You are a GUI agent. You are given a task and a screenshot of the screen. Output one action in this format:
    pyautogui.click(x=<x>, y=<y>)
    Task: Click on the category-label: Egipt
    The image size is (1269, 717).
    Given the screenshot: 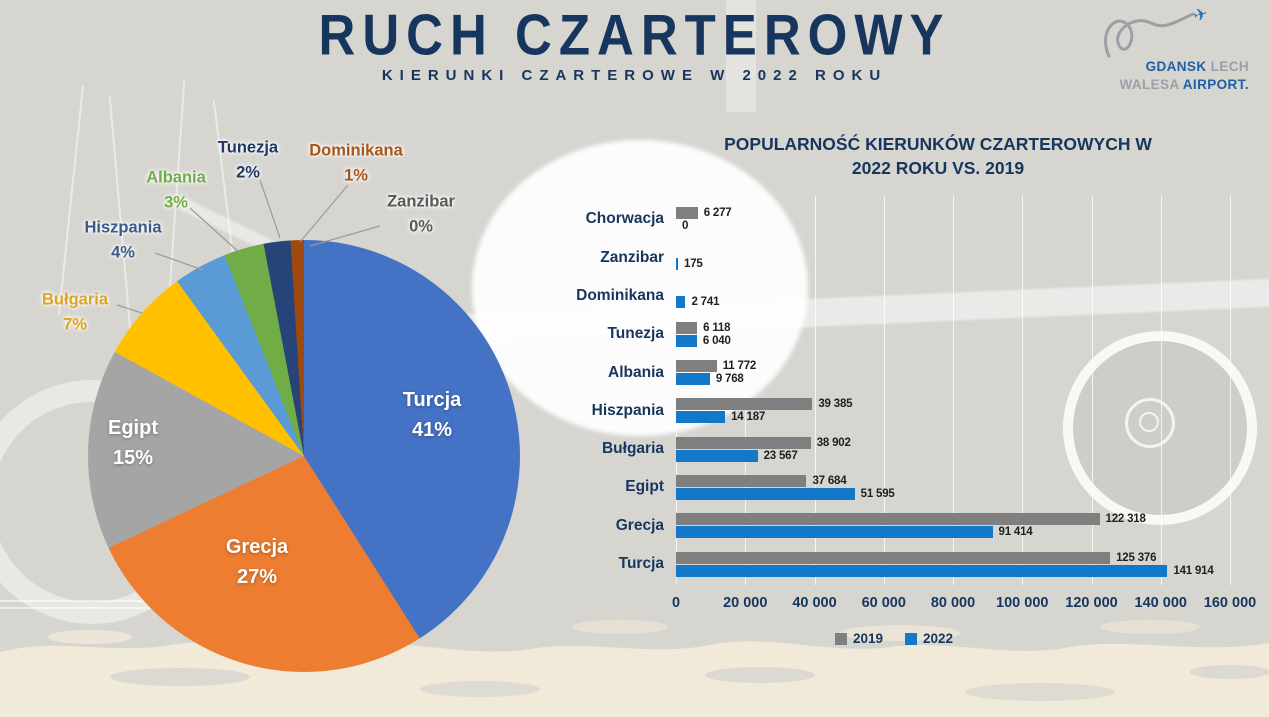 What is the action you would take?
    pyautogui.click(x=644, y=487)
    